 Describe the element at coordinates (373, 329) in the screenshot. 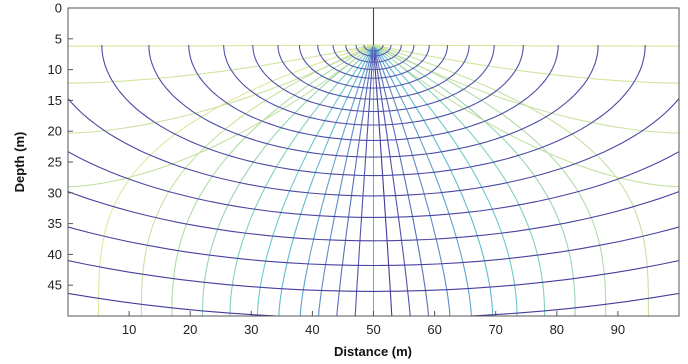

I see `x-tick-label-50: 50` at that location.